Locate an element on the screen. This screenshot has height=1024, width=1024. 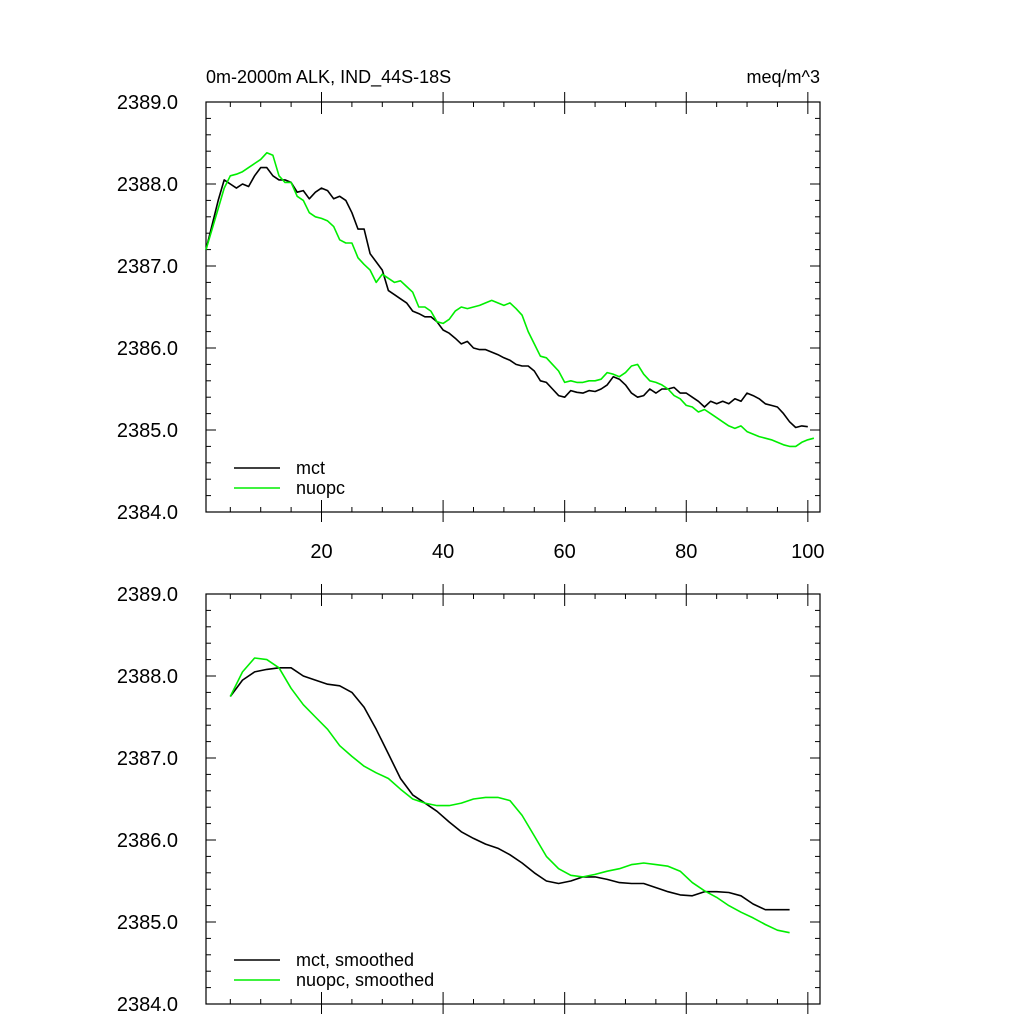
legend-label: mct, smoothed is located at coordinates (355, 960).